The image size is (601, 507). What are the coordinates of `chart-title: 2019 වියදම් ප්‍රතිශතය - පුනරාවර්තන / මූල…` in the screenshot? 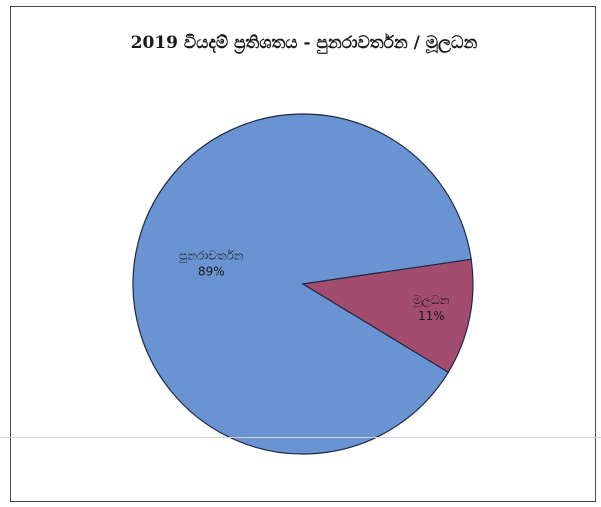 It's located at (304, 43).